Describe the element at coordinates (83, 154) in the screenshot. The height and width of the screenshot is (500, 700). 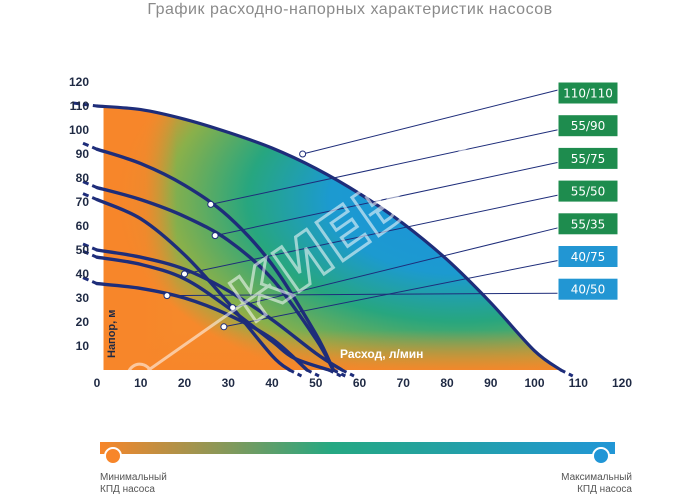
I see `y-tick-90: 90` at that location.